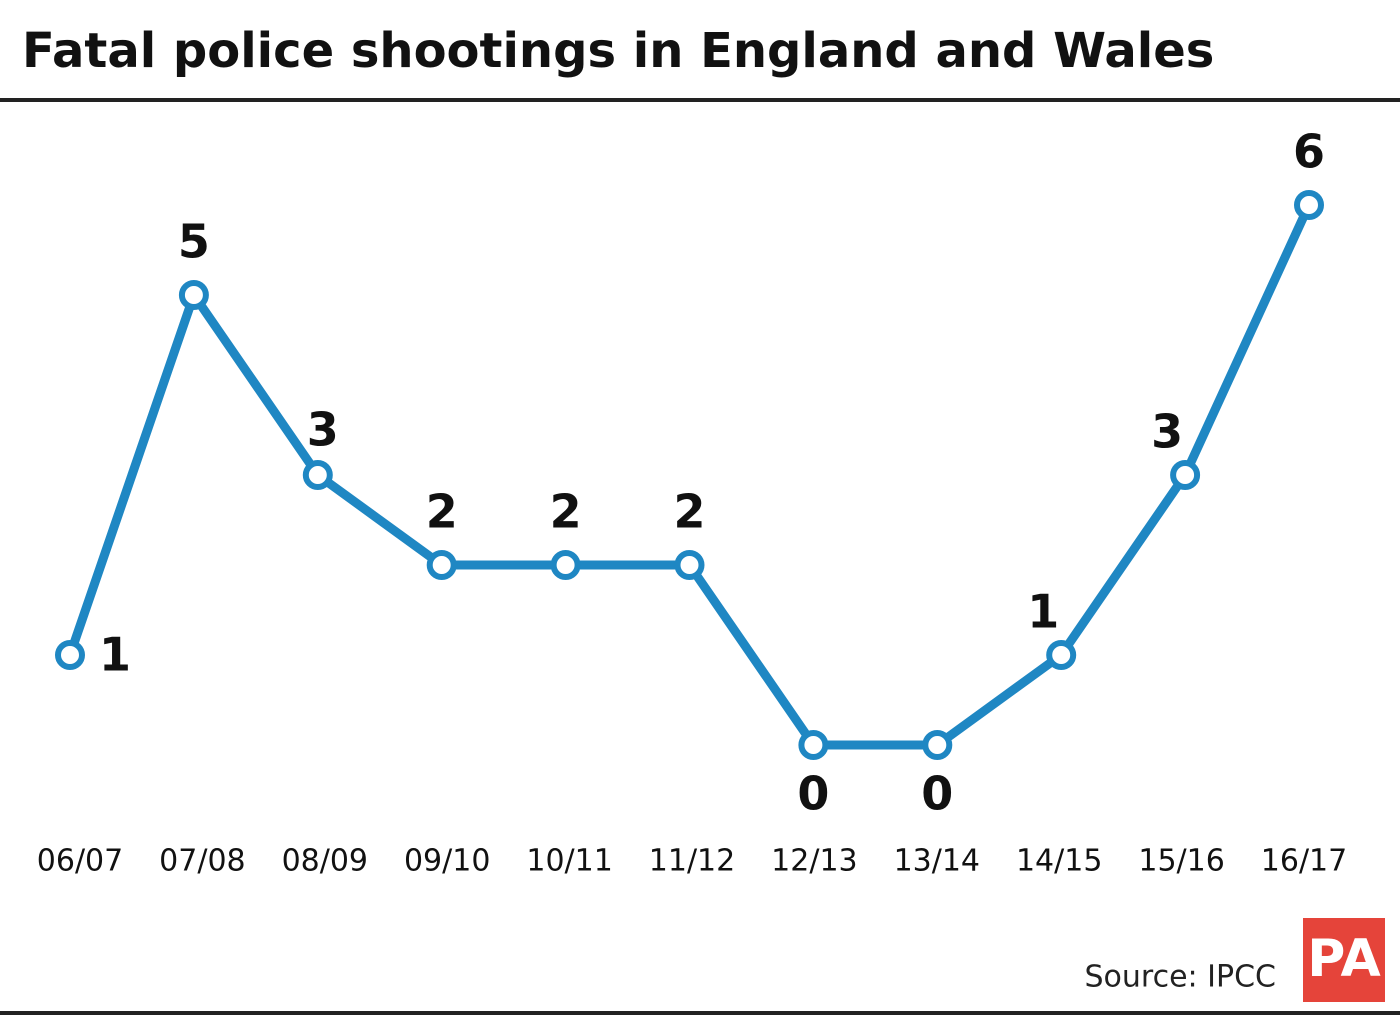 Image resolution: width=1400 pixels, height=1020 pixels. Describe the element at coordinates (814, 861) in the screenshot. I see `x-tick-label: 12/13` at that location.